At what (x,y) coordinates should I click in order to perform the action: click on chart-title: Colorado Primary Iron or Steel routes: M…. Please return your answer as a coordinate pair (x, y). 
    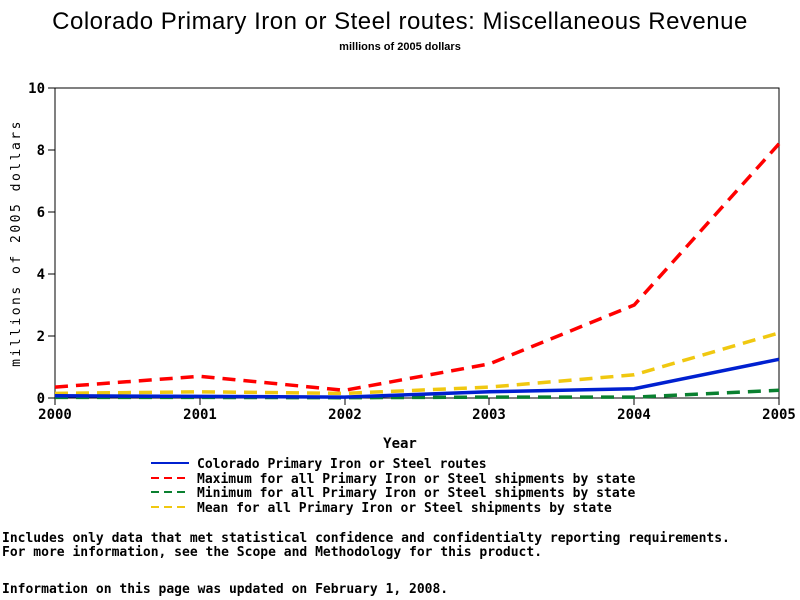
    Looking at the image, I should click on (400, 21).